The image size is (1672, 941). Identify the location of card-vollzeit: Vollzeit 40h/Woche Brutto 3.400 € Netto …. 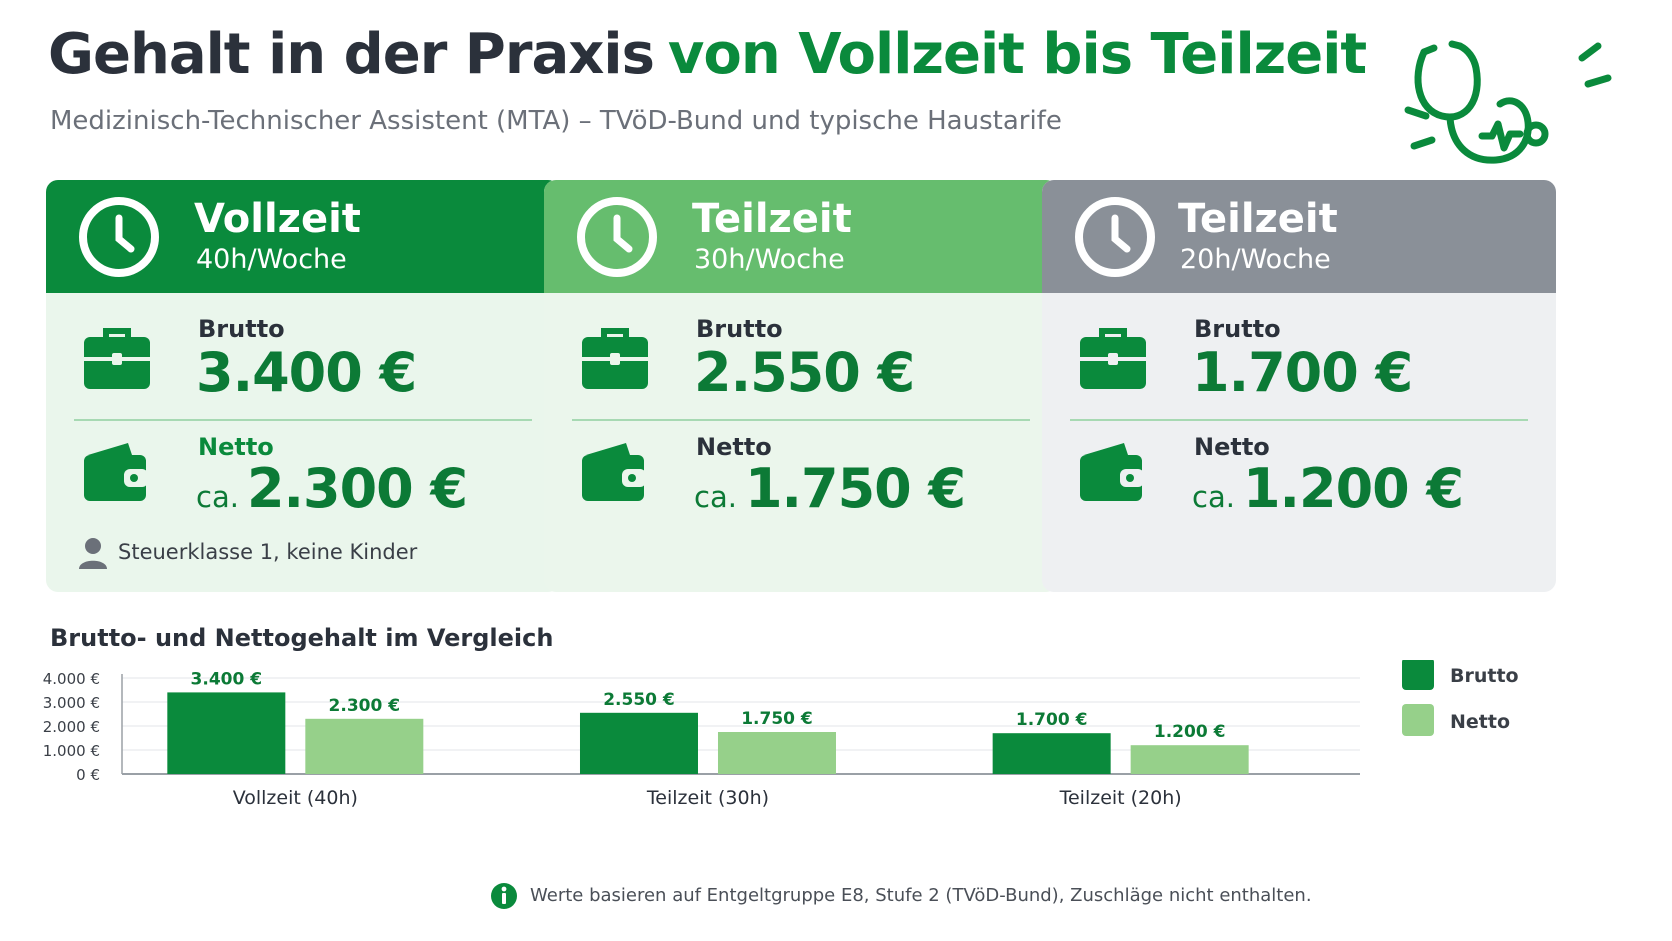
(303, 386).